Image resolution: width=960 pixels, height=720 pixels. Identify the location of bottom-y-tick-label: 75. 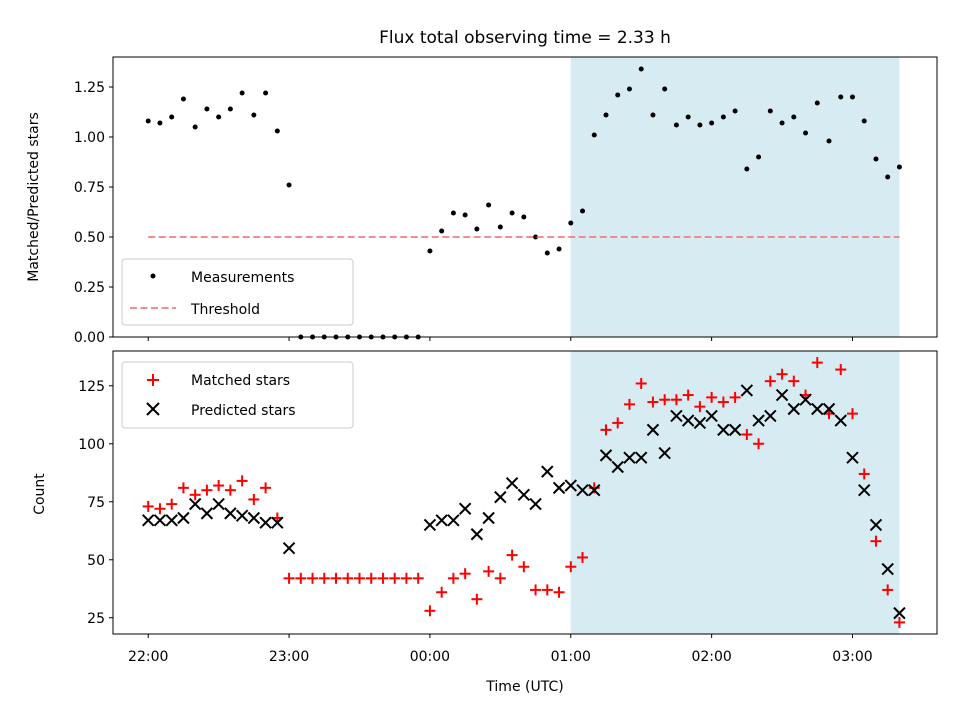
(96, 503).